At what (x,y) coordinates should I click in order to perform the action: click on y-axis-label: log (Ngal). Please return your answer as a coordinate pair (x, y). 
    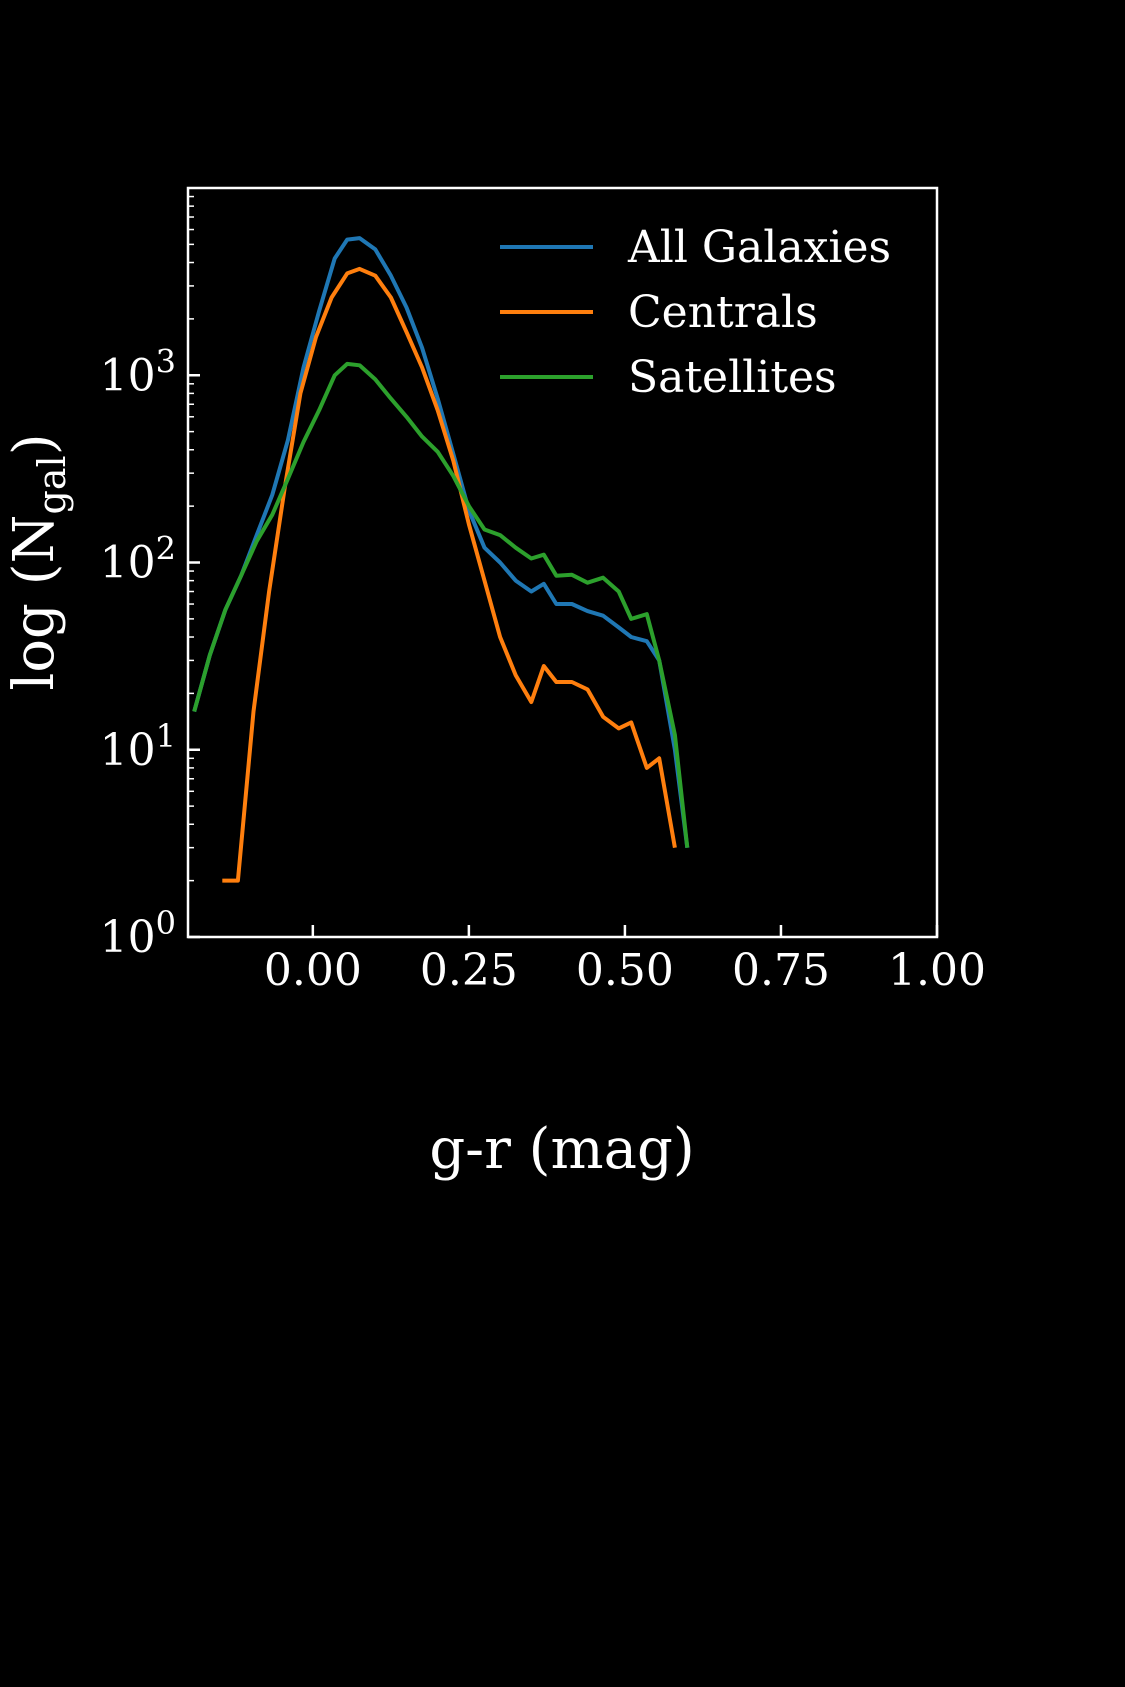
    Looking at the image, I should click on (38, 561).